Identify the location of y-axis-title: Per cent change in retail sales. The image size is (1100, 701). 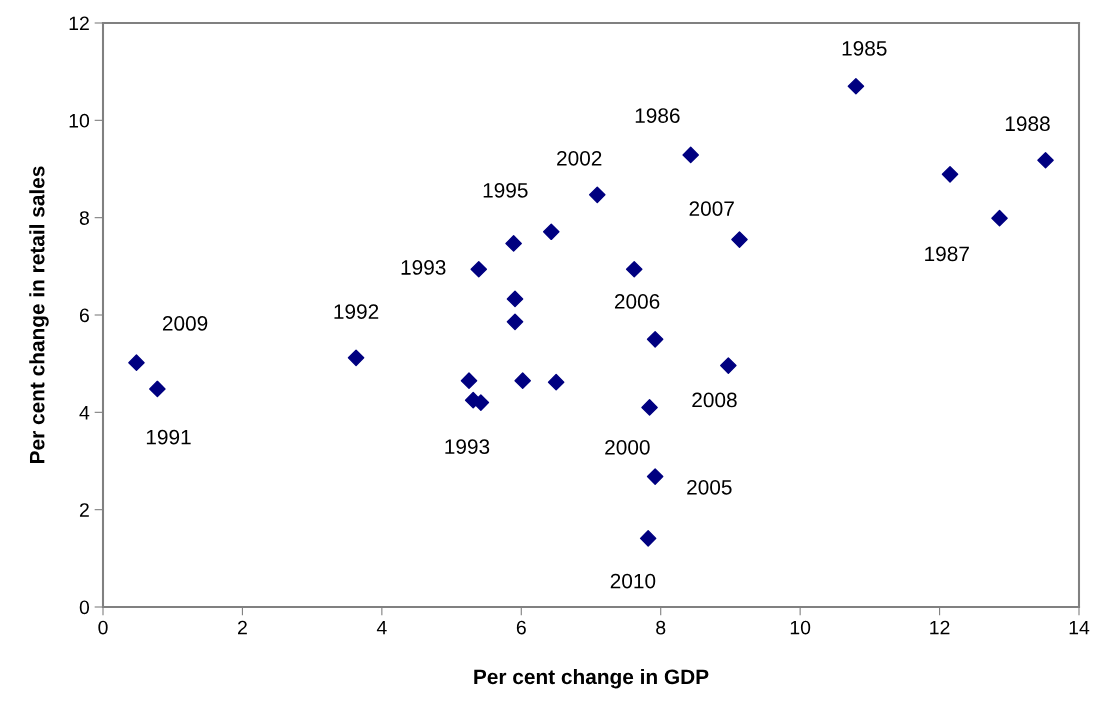
(39, 314).